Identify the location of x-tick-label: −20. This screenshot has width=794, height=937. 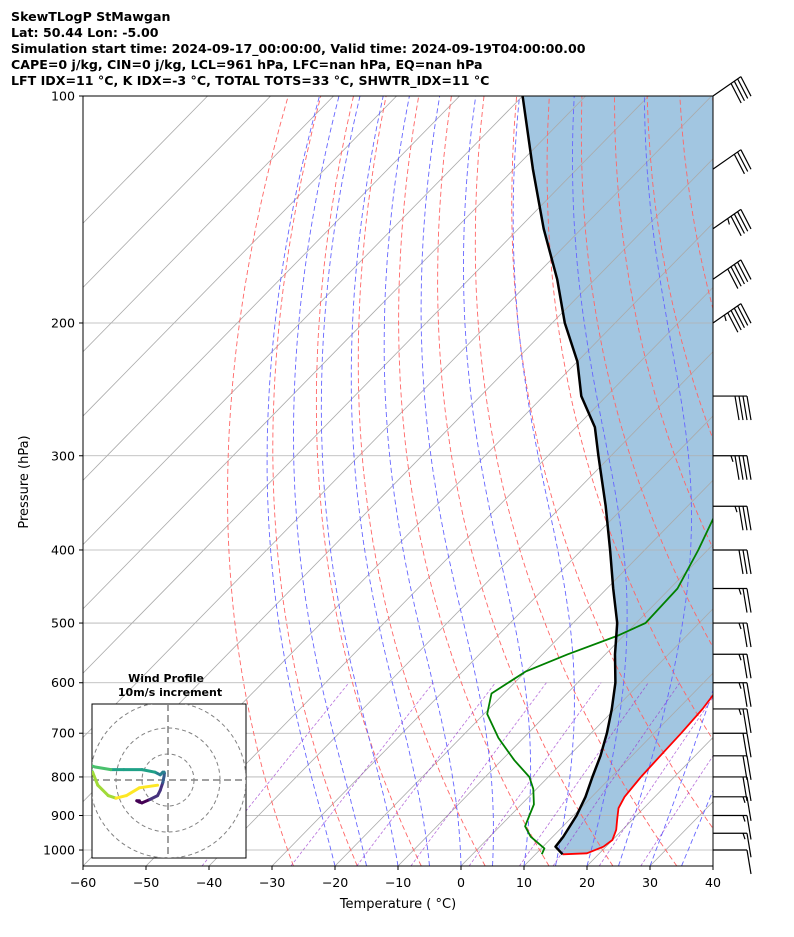
(335, 882).